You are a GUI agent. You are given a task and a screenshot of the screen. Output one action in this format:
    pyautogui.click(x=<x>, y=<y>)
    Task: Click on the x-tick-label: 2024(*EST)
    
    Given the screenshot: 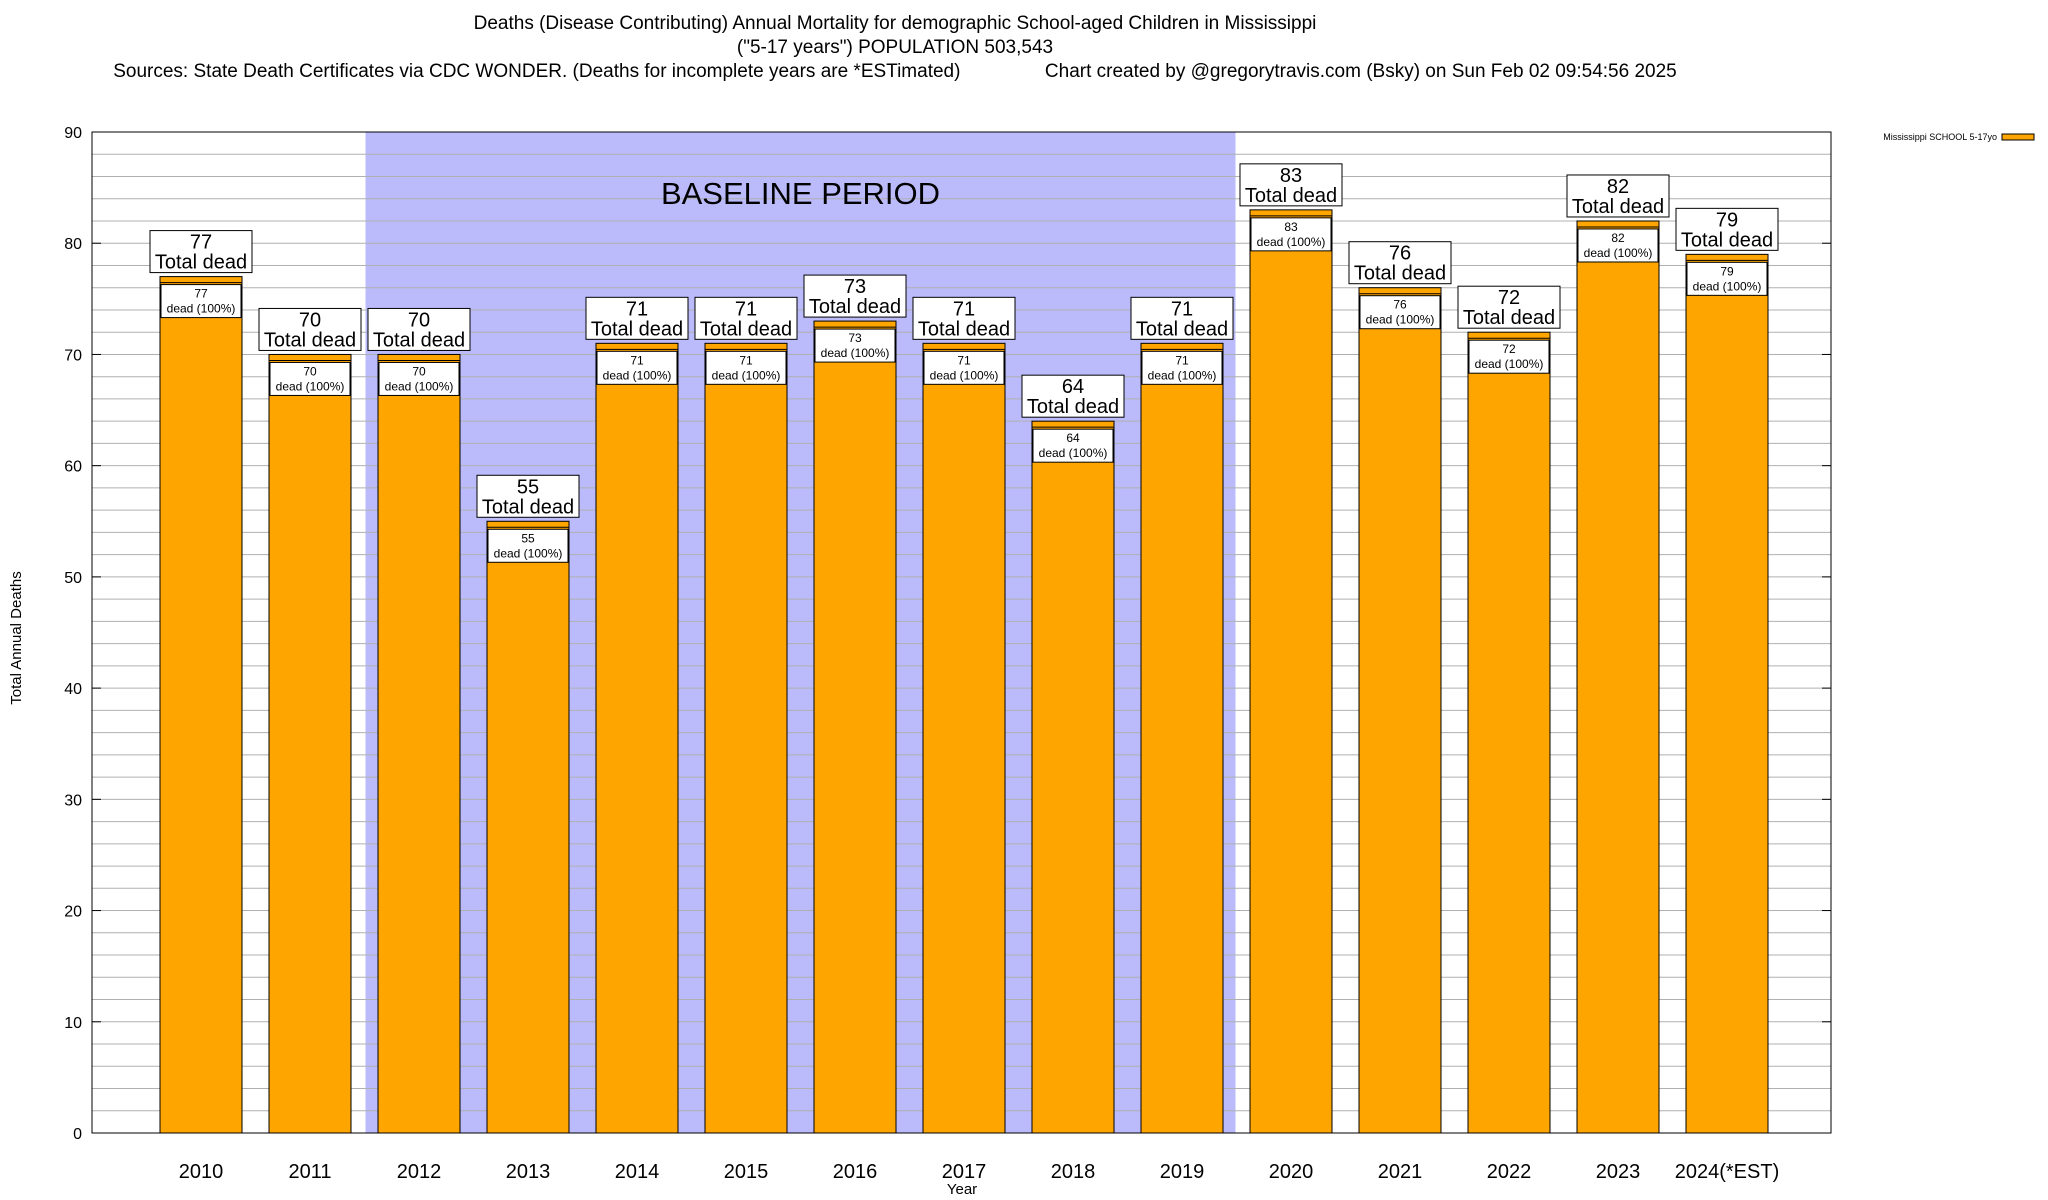 What is the action you would take?
    pyautogui.click(x=1727, y=1172)
    